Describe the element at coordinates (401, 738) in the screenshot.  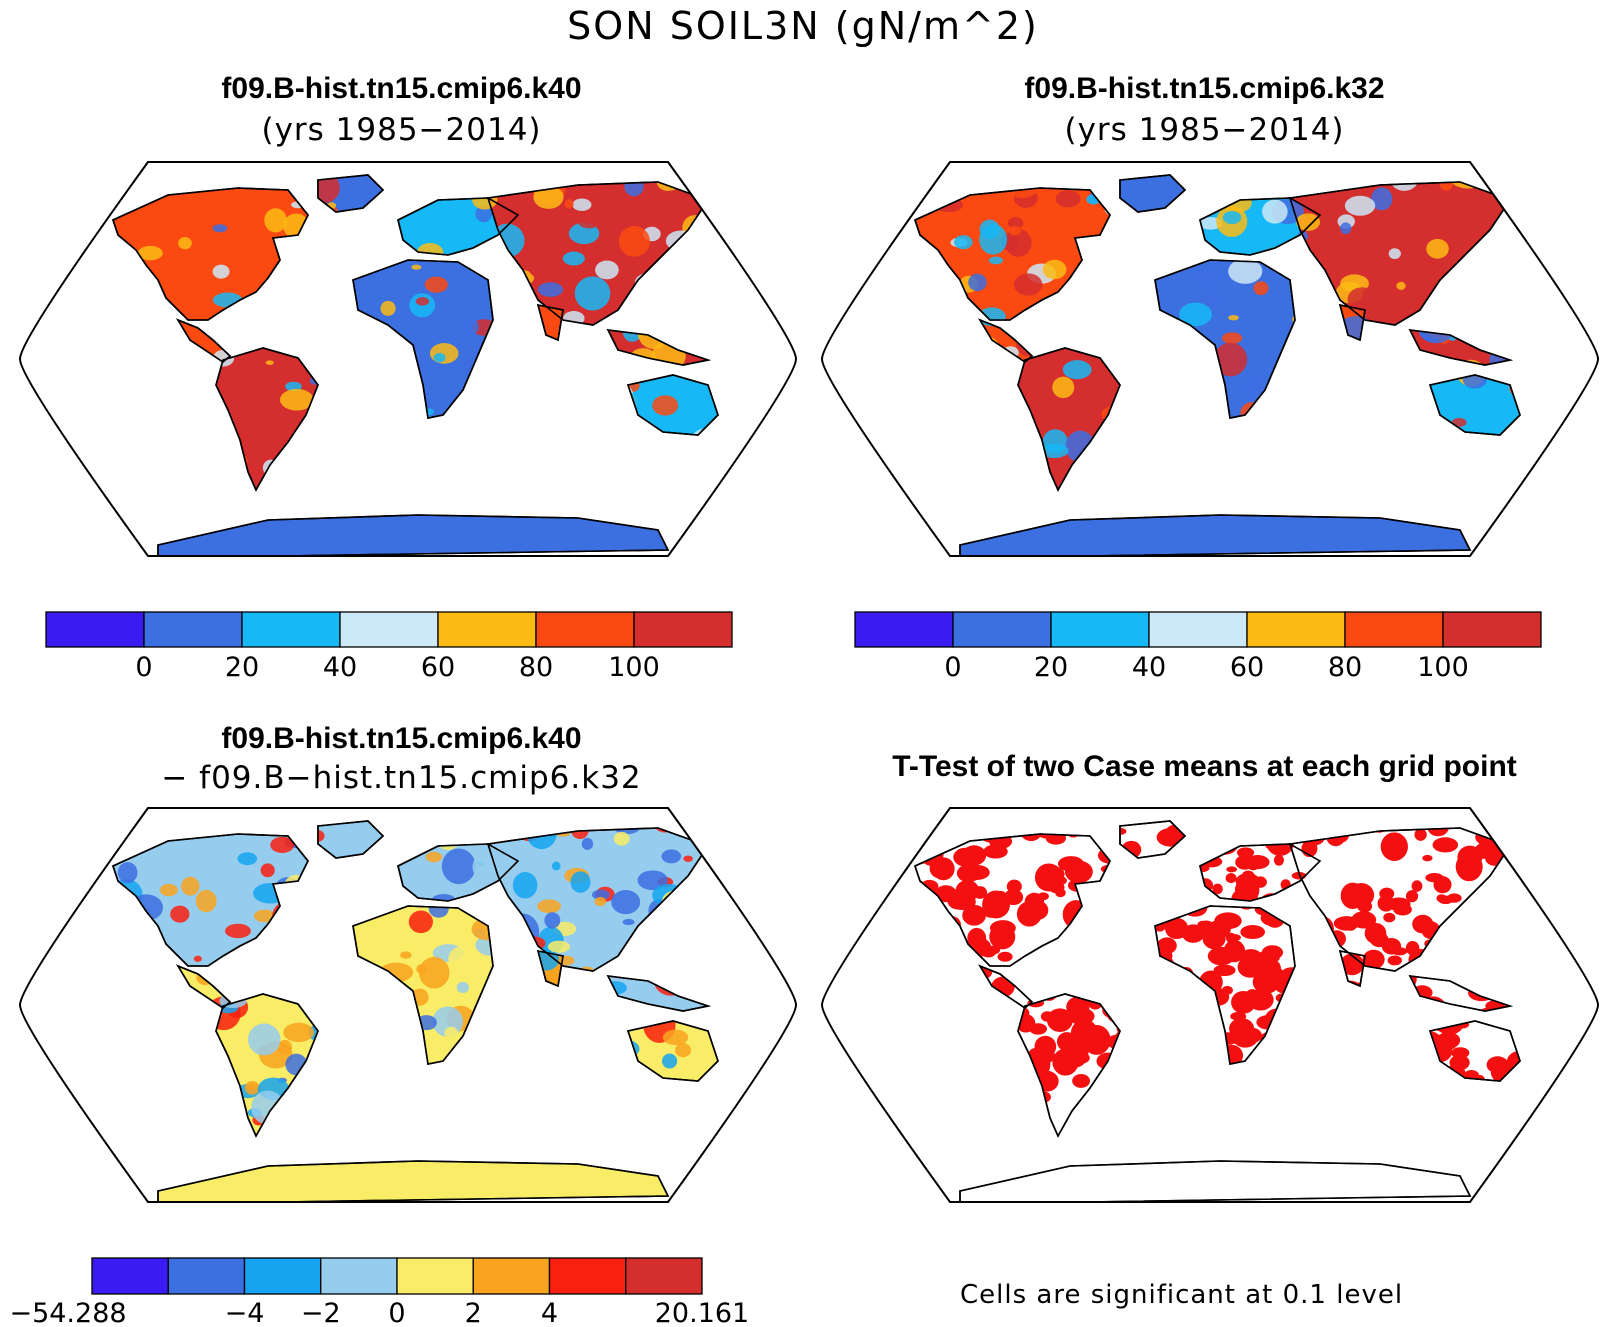
I see `panel-3-title: f09.B-hist.tn15.cmip6.k40` at that location.